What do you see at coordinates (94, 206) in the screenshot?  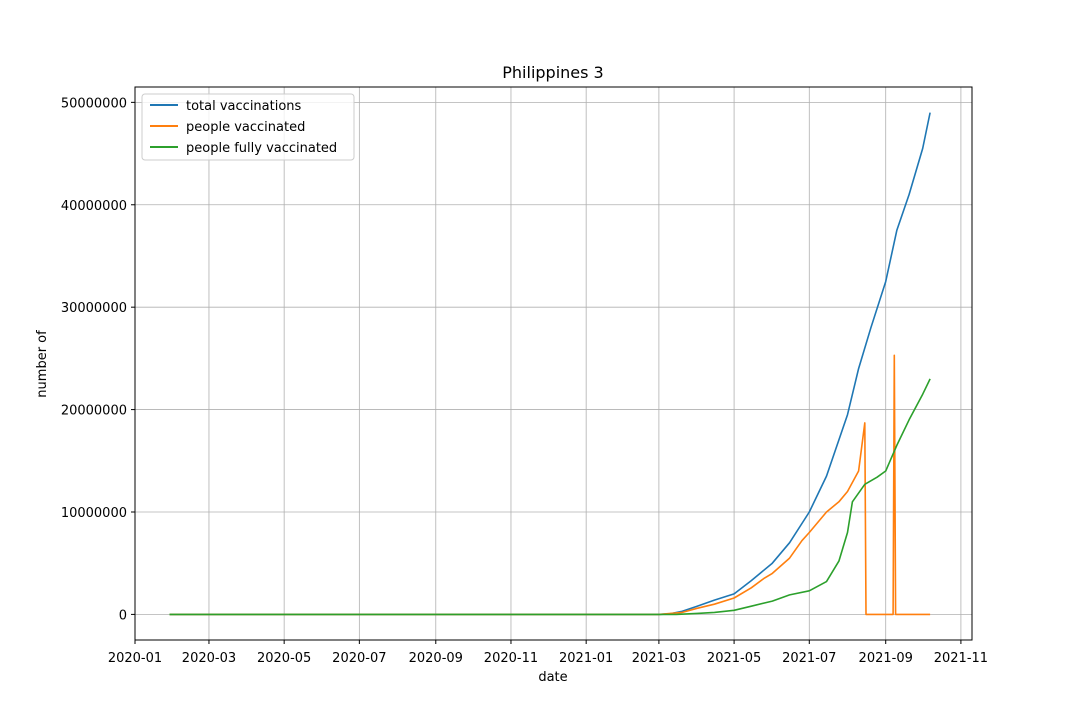 I see `y-tick-label: 40000000` at bounding box center [94, 206].